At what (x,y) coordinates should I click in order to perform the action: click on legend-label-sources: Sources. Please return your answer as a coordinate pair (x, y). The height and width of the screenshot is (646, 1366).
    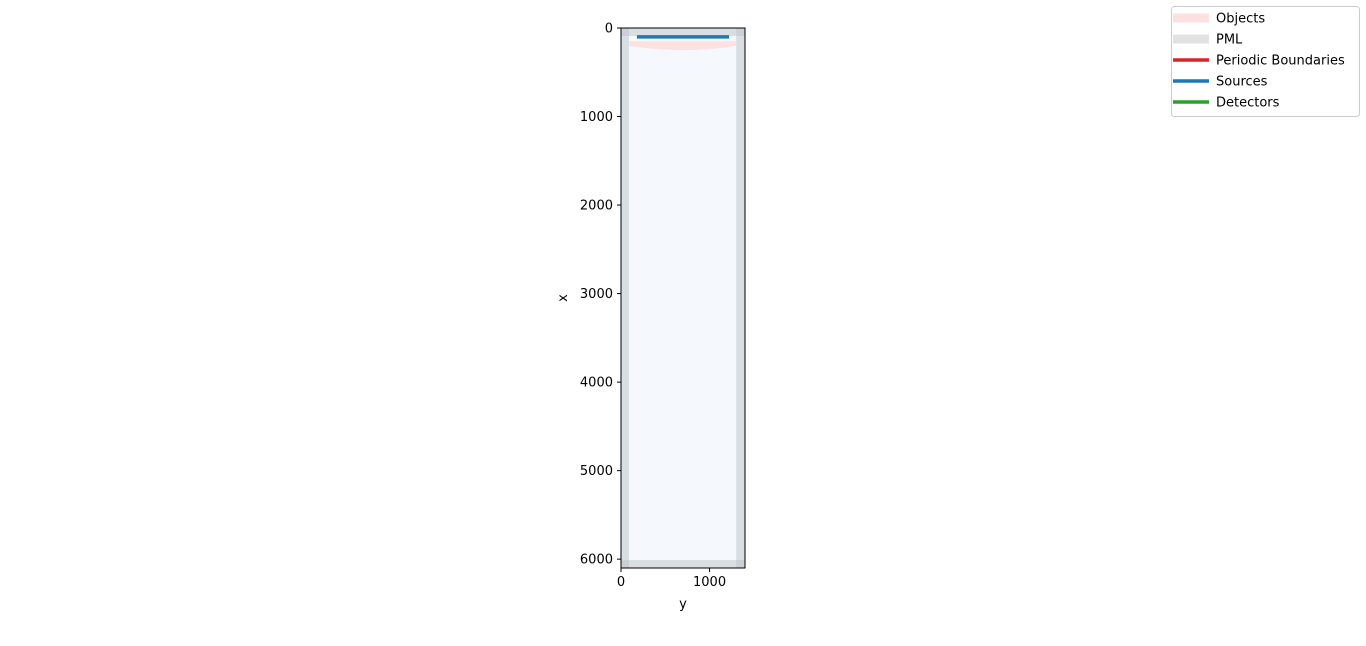
    Looking at the image, I should click on (1242, 82).